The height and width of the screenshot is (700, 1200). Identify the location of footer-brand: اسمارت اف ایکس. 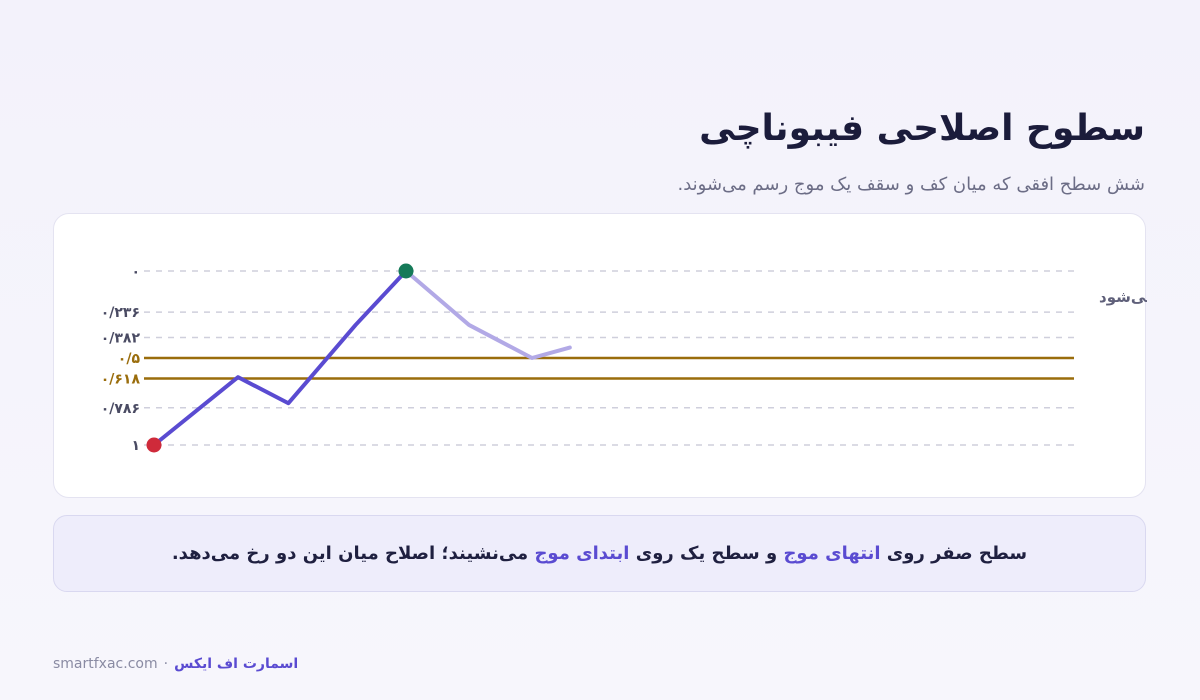
(236, 664).